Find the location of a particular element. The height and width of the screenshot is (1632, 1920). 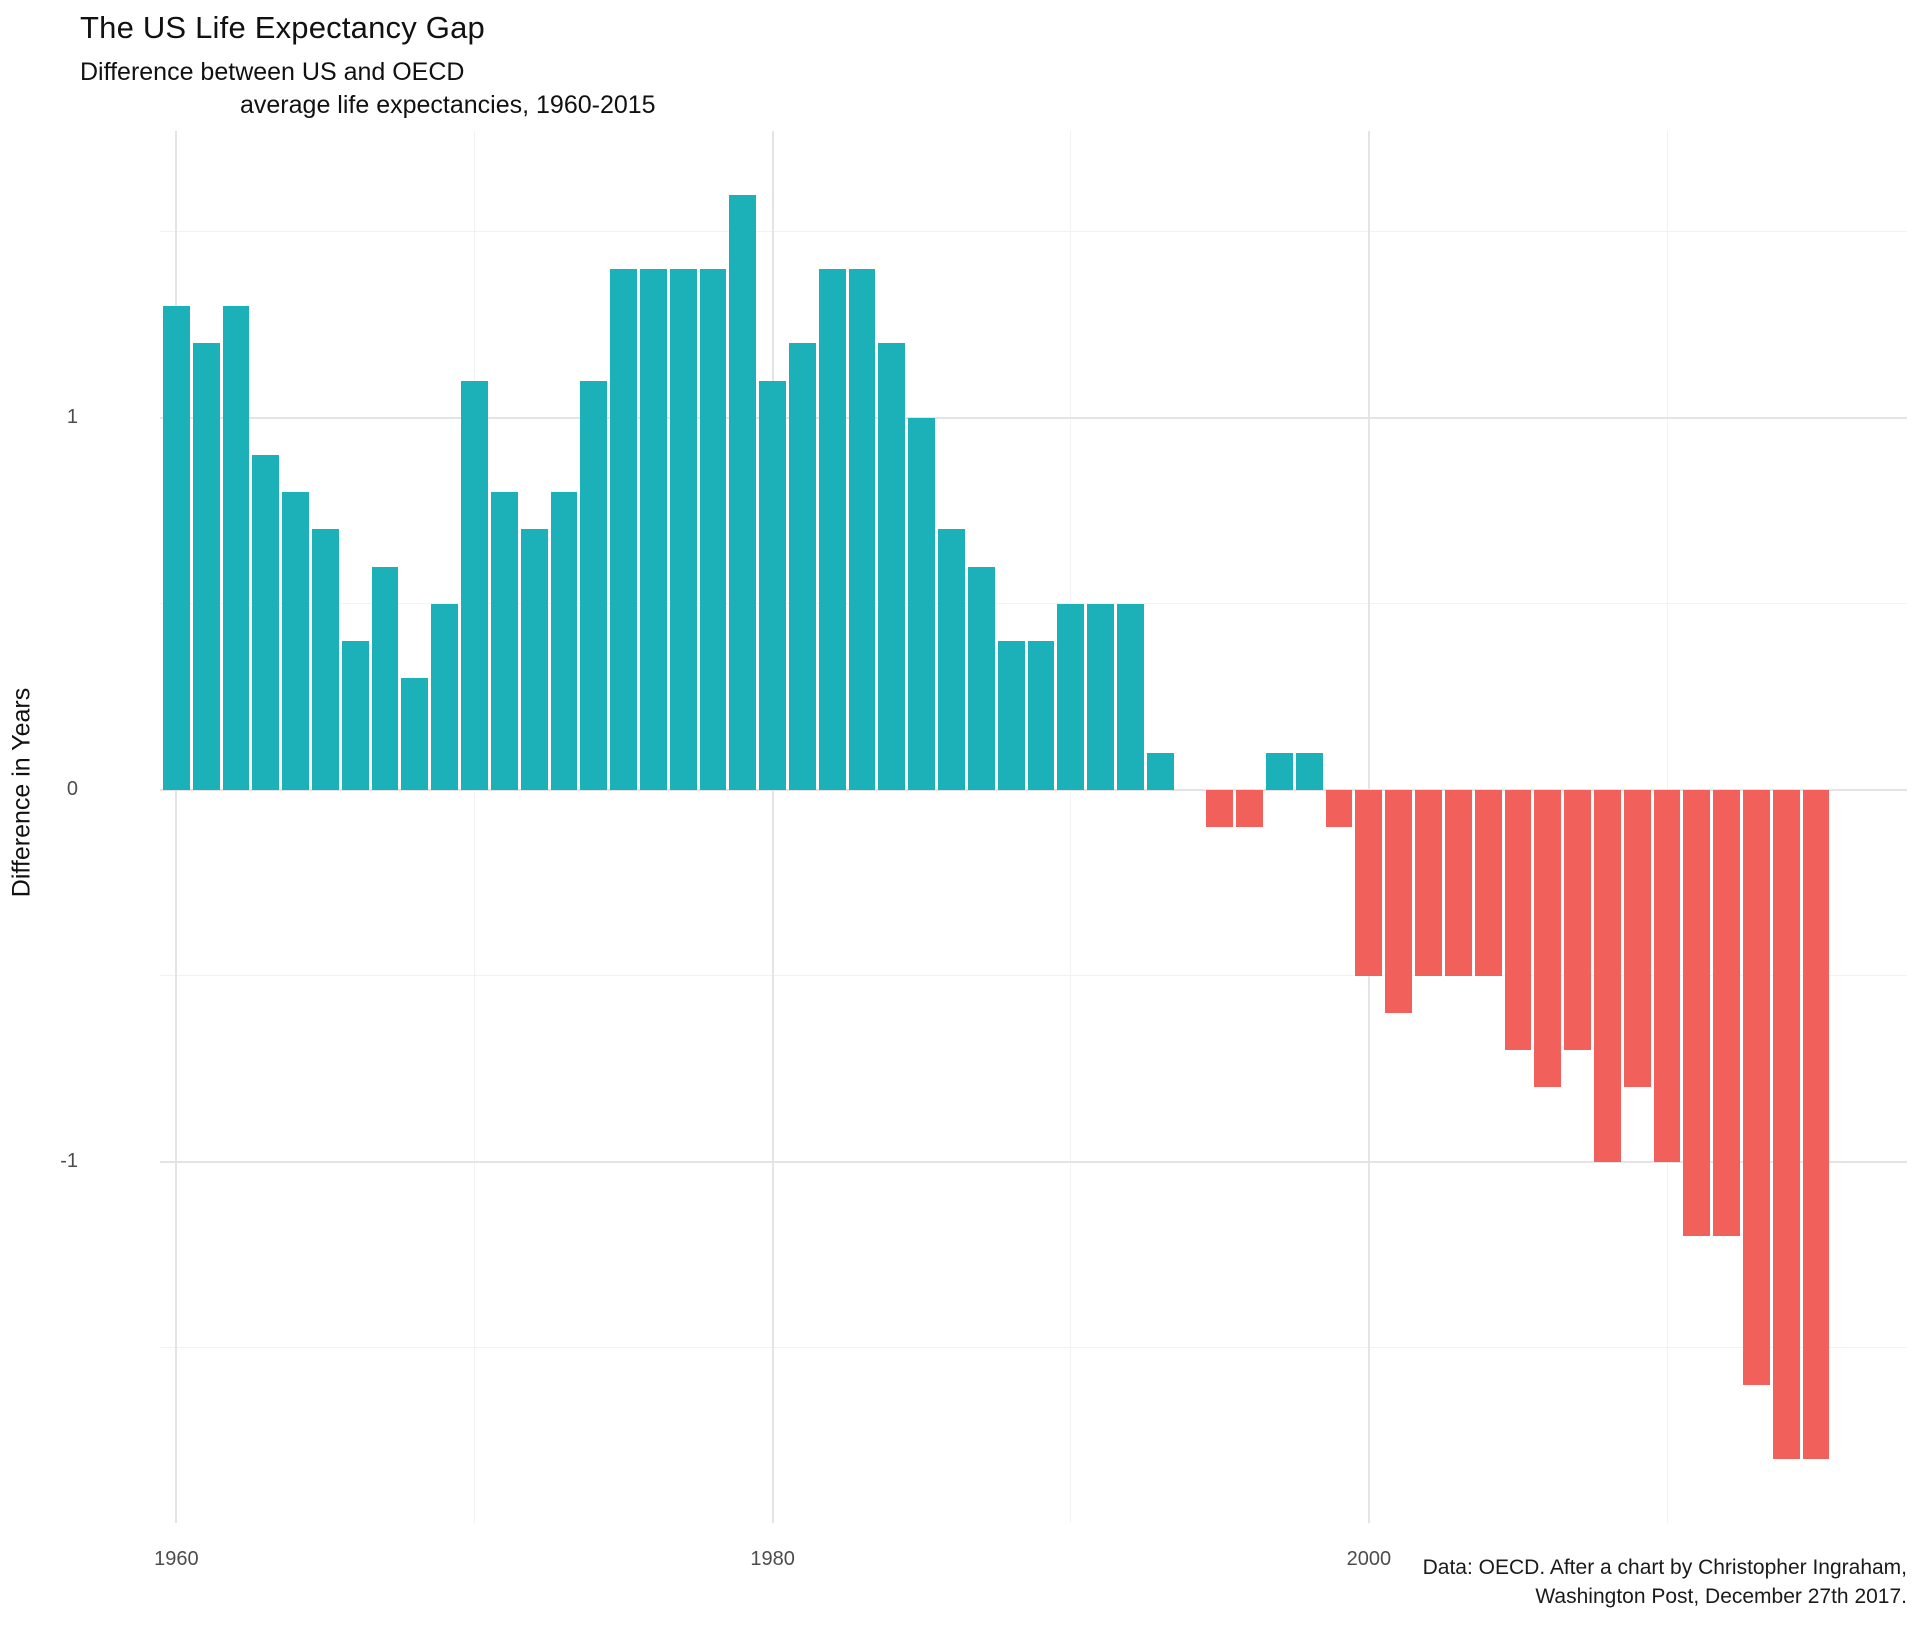

bar-2005 is located at coordinates (1518, 920).